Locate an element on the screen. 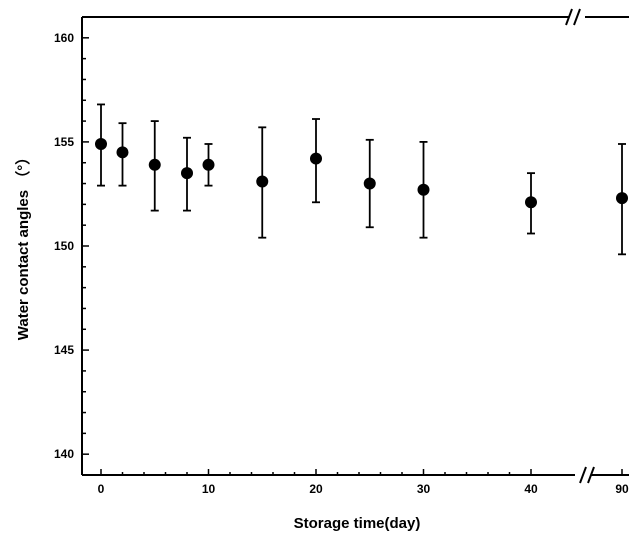  y-tick-label: 160 is located at coordinates (64, 38).